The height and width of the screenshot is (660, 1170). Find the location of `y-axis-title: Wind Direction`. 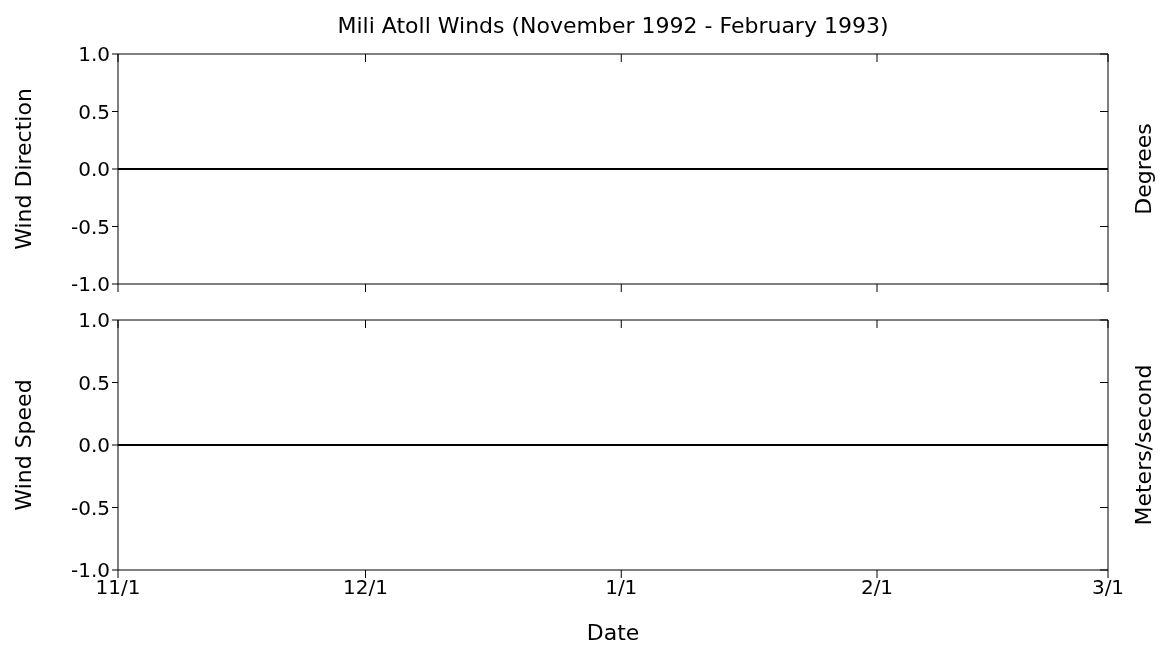

y-axis-title: Wind Direction is located at coordinates (23, 169).